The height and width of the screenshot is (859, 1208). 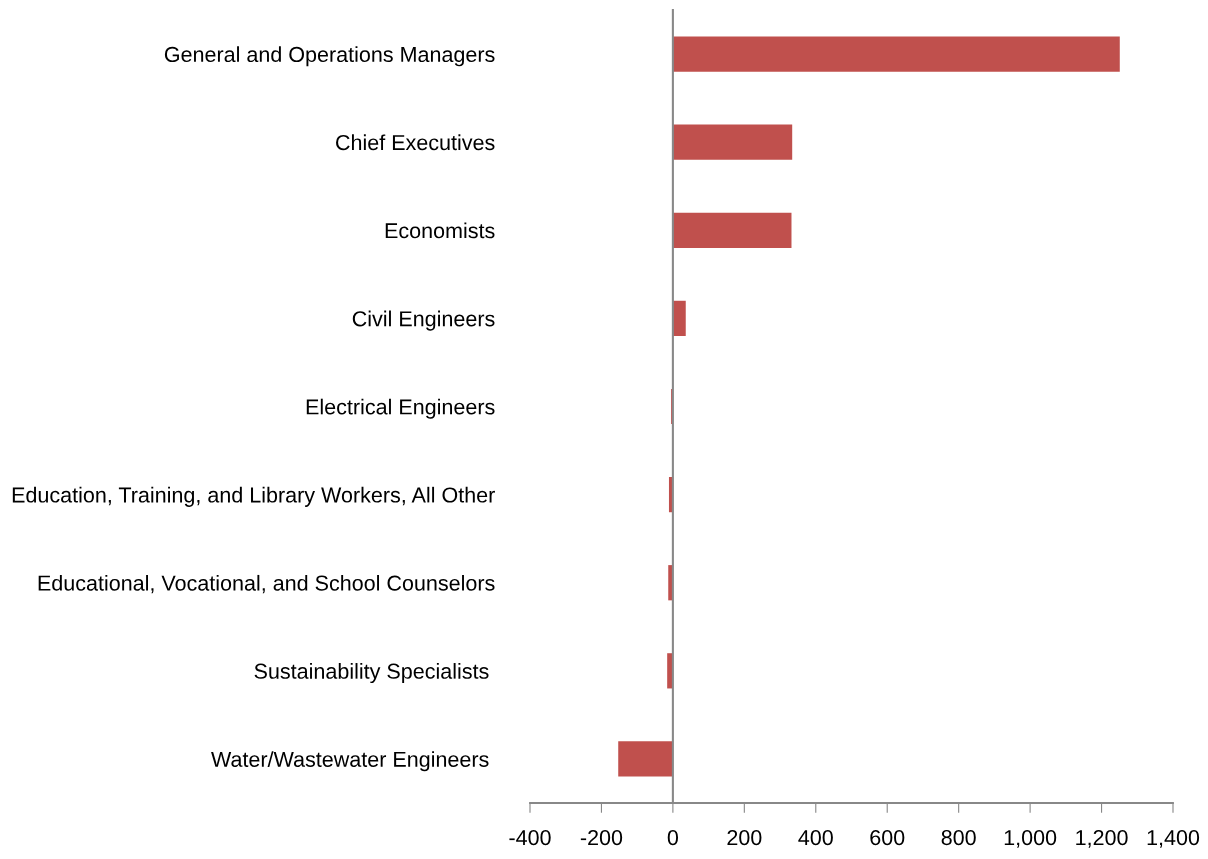 I want to click on y-tick-label: Sustainability Specialists, so click(x=371, y=673).